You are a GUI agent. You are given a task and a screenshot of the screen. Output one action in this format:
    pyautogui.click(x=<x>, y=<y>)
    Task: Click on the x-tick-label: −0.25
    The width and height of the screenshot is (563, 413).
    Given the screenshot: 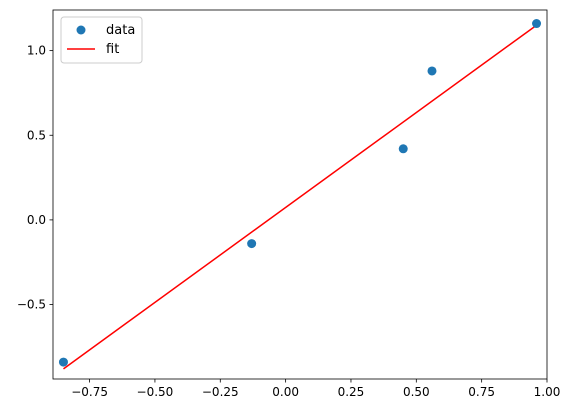 What is the action you would take?
    pyautogui.click(x=220, y=392)
    